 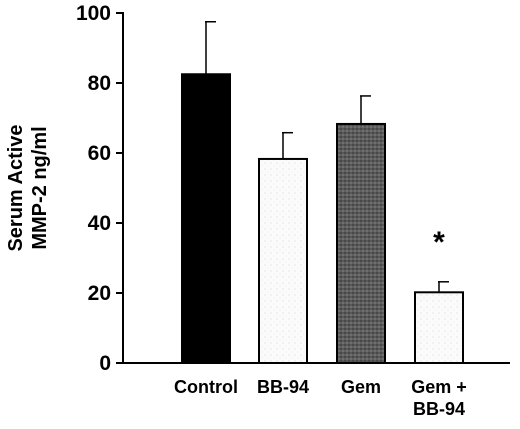 What do you see at coordinates (16, 187) in the screenshot?
I see `y-axis-label: Serum Active` at bounding box center [16, 187].